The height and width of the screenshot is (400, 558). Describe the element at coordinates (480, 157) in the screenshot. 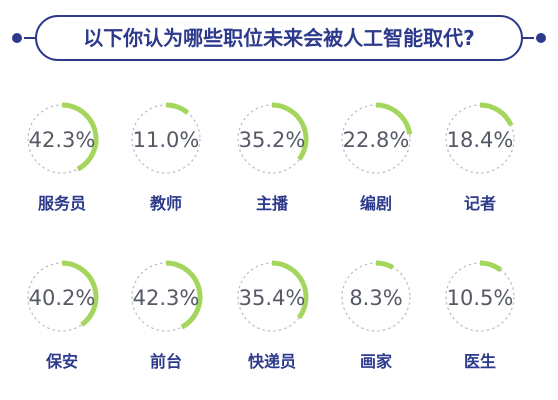

I see `donut-item: 18.4% 记者` at that location.